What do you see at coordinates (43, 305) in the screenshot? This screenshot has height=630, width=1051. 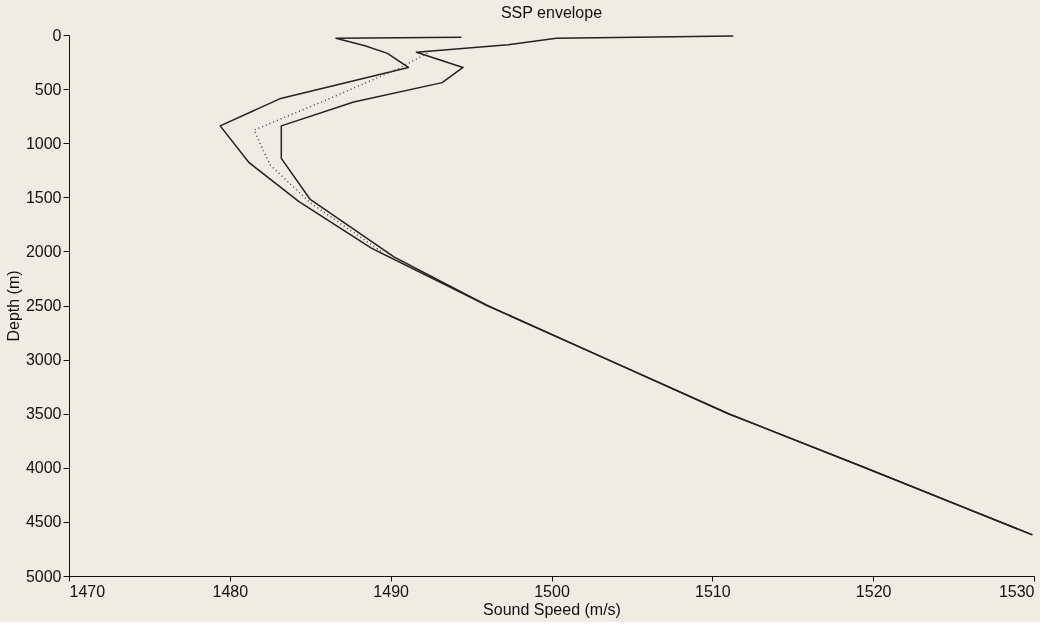 I see `y-tick-label: 2500` at bounding box center [43, 305].